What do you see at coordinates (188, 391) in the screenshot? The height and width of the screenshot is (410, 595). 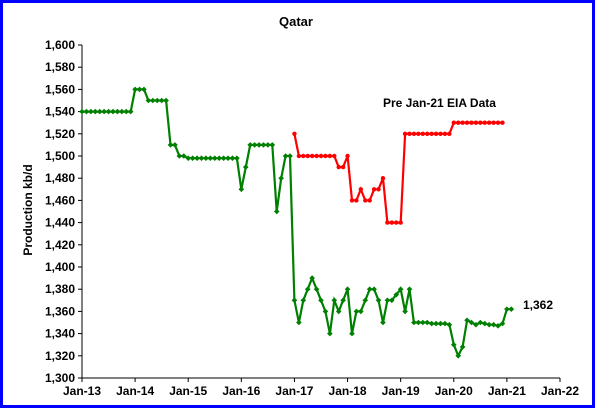 I see `x-tick-label: Jan-15` at bounding box center [188, 391].